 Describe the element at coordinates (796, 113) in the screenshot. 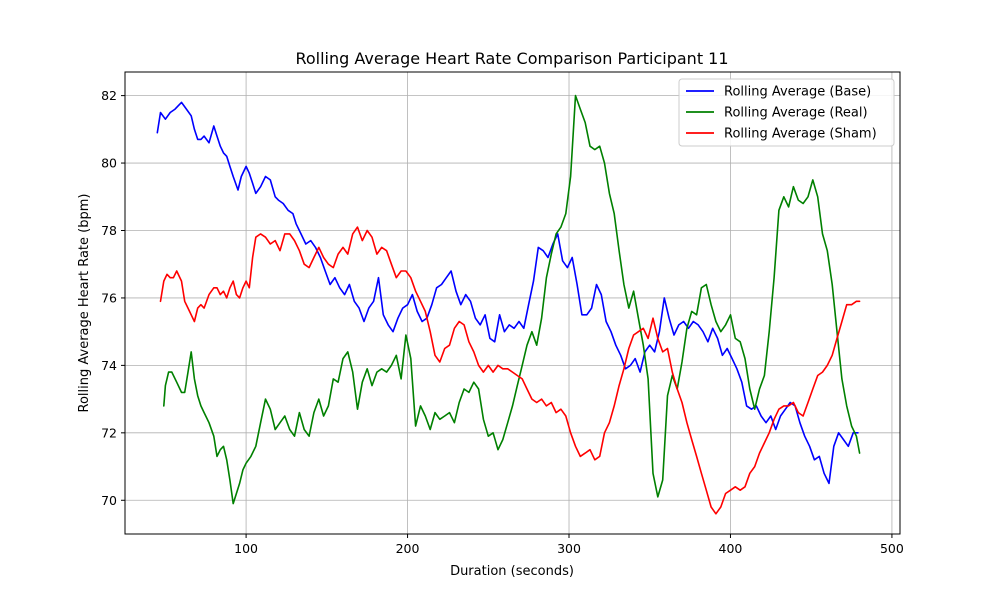

I see `legend-label: Rolling Average (Real)` at that location.